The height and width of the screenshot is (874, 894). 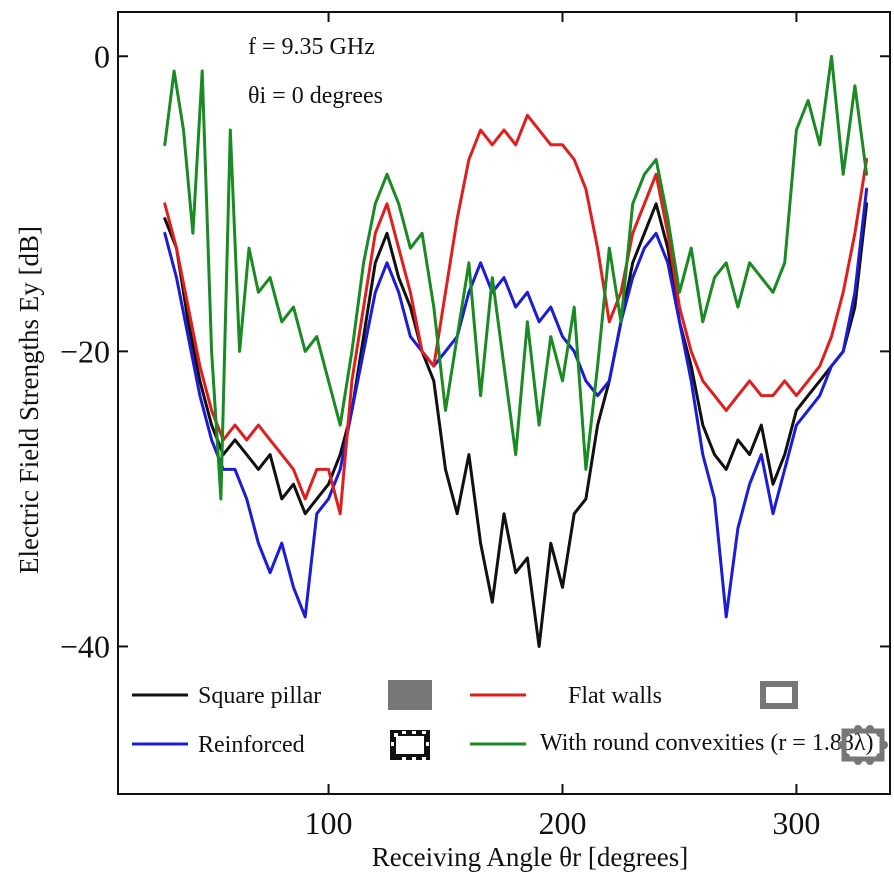 What do you see at coordinates (329, 823) in the screenshot?
I see `x-tick-label: 100` at bounding box center [329, 823].